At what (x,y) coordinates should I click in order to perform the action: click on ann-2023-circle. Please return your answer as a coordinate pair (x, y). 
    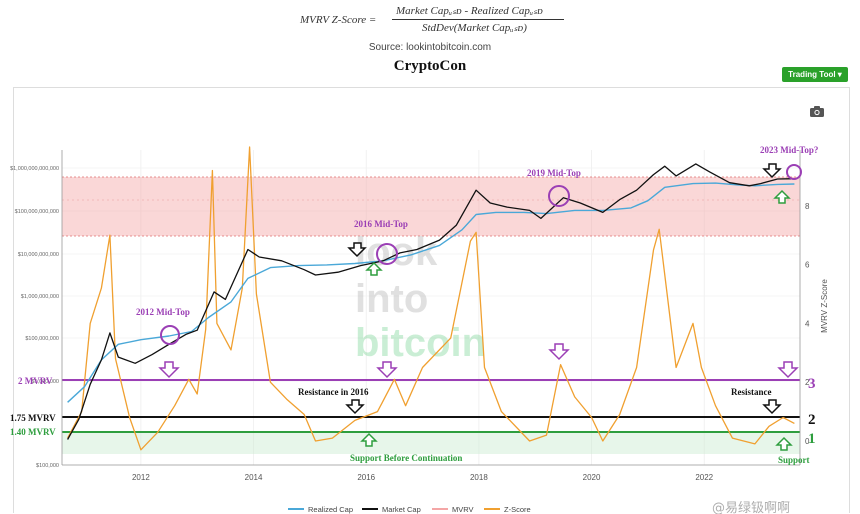
    Looking at the image, I should click on (794, 172).